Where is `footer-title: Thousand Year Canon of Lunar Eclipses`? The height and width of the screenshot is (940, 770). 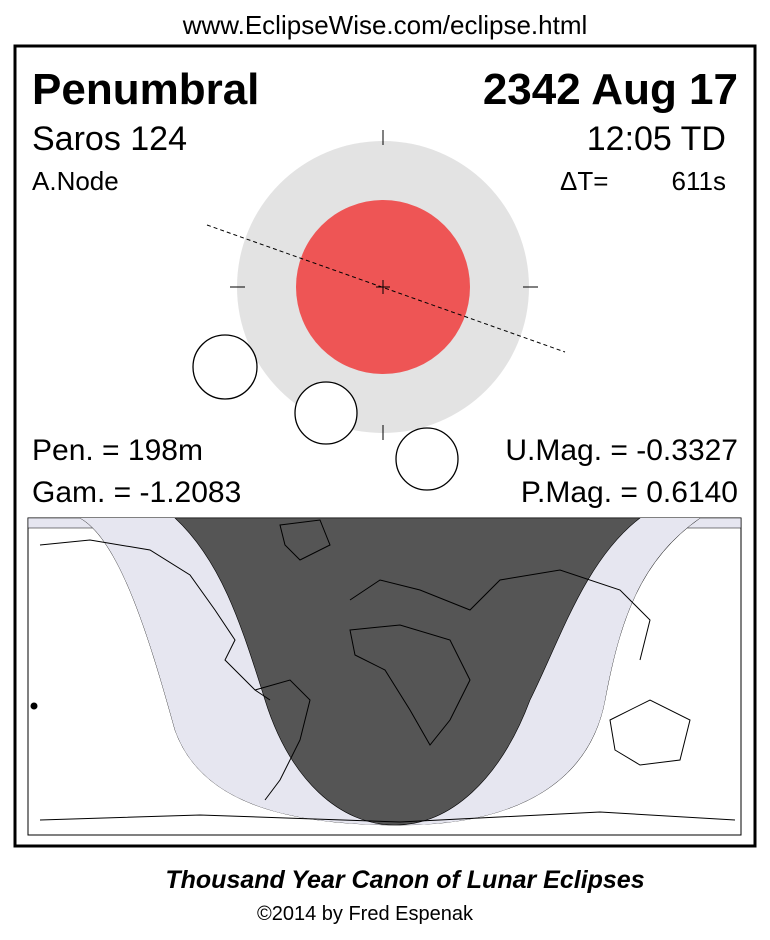 footer-title: Thousand Year Canon of Lunar Eclipses is located at coordinates (404, 880).